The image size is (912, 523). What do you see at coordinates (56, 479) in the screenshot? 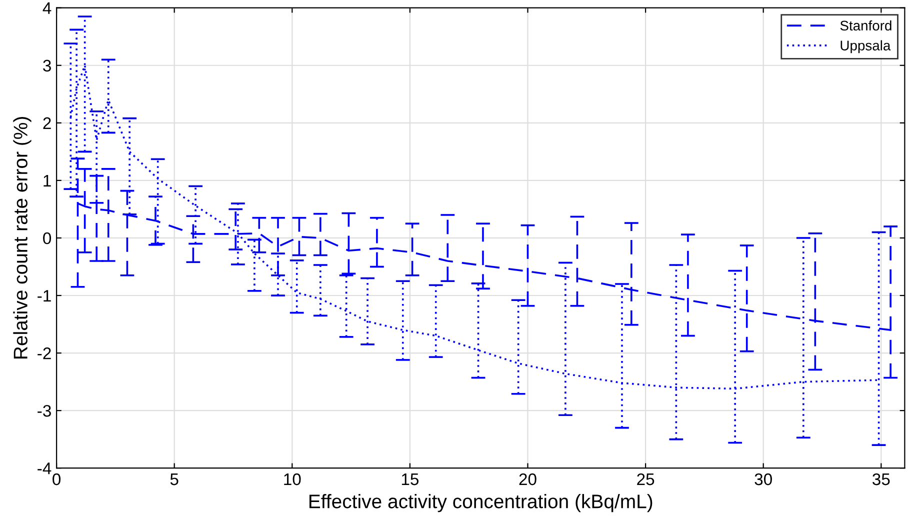
I see `x-tick-label: 0` at bounding box center [56, 479].